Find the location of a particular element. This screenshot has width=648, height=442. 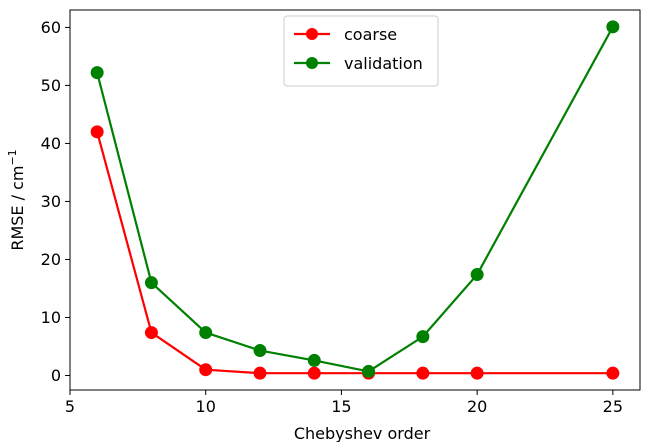

legend-label: validation is located at coordinates (383, 63).